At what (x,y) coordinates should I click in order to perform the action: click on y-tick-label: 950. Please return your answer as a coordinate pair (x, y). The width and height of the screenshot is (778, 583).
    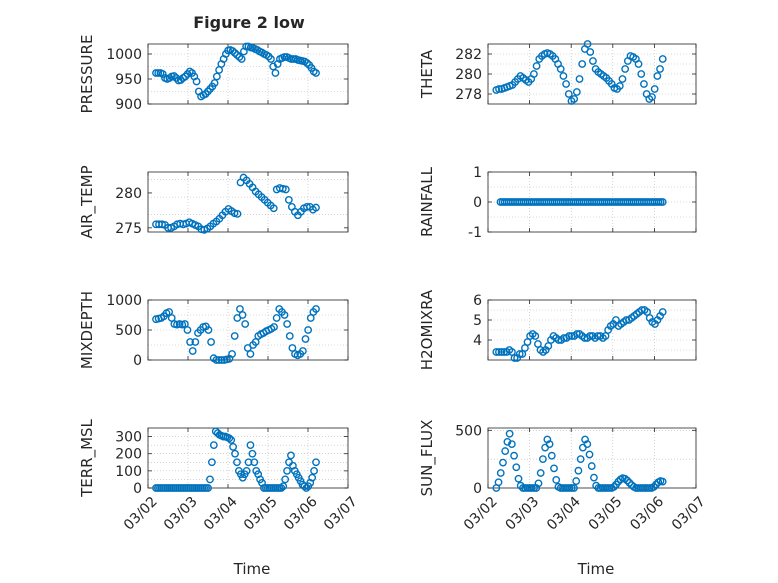
    Looking at the image, I should click on (128, 80).